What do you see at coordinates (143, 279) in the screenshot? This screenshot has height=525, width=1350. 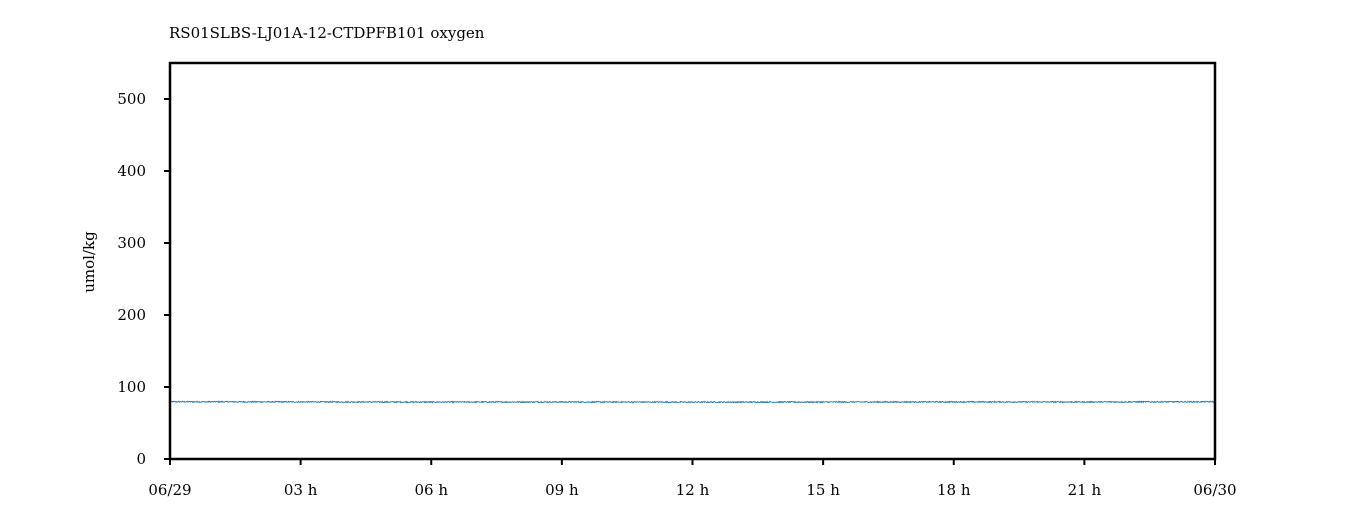 I see `y-axis: 0 100 200 300 400 500` at bounding box center [143, 279].